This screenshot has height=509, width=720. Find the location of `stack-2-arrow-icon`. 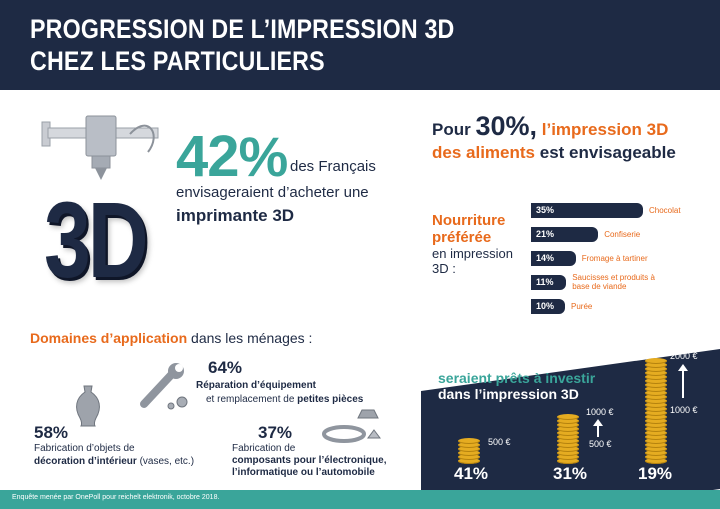

stack-2-arrow-icon is located at coordinates (598, 428).